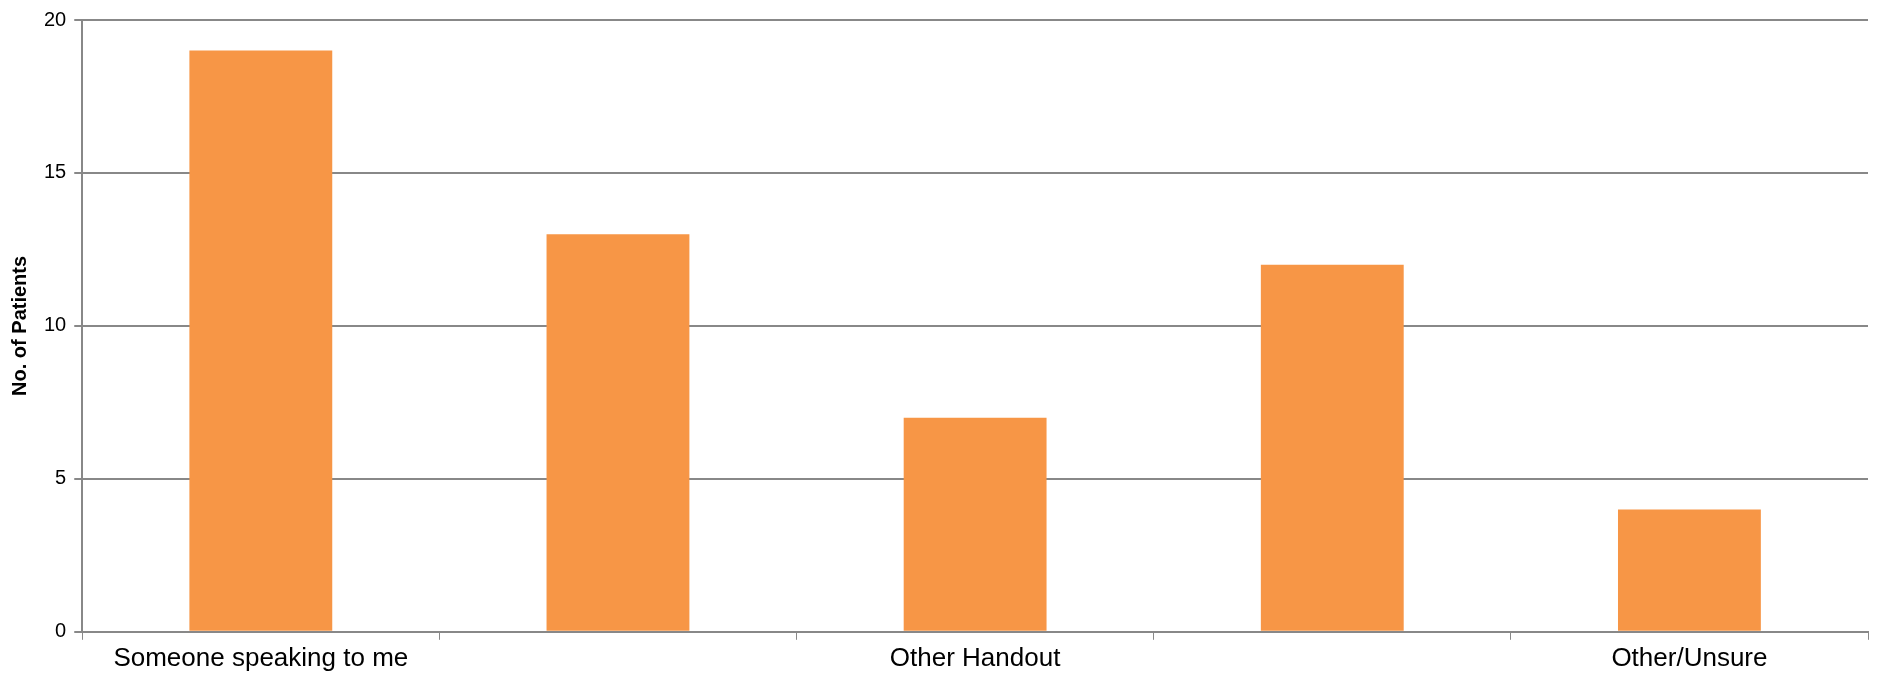 The height and width of the screenshot is (681, 1882). Describe the element at coordinates (61, 630) in the screenshot. I see `y-tick-label: 0` at that location.